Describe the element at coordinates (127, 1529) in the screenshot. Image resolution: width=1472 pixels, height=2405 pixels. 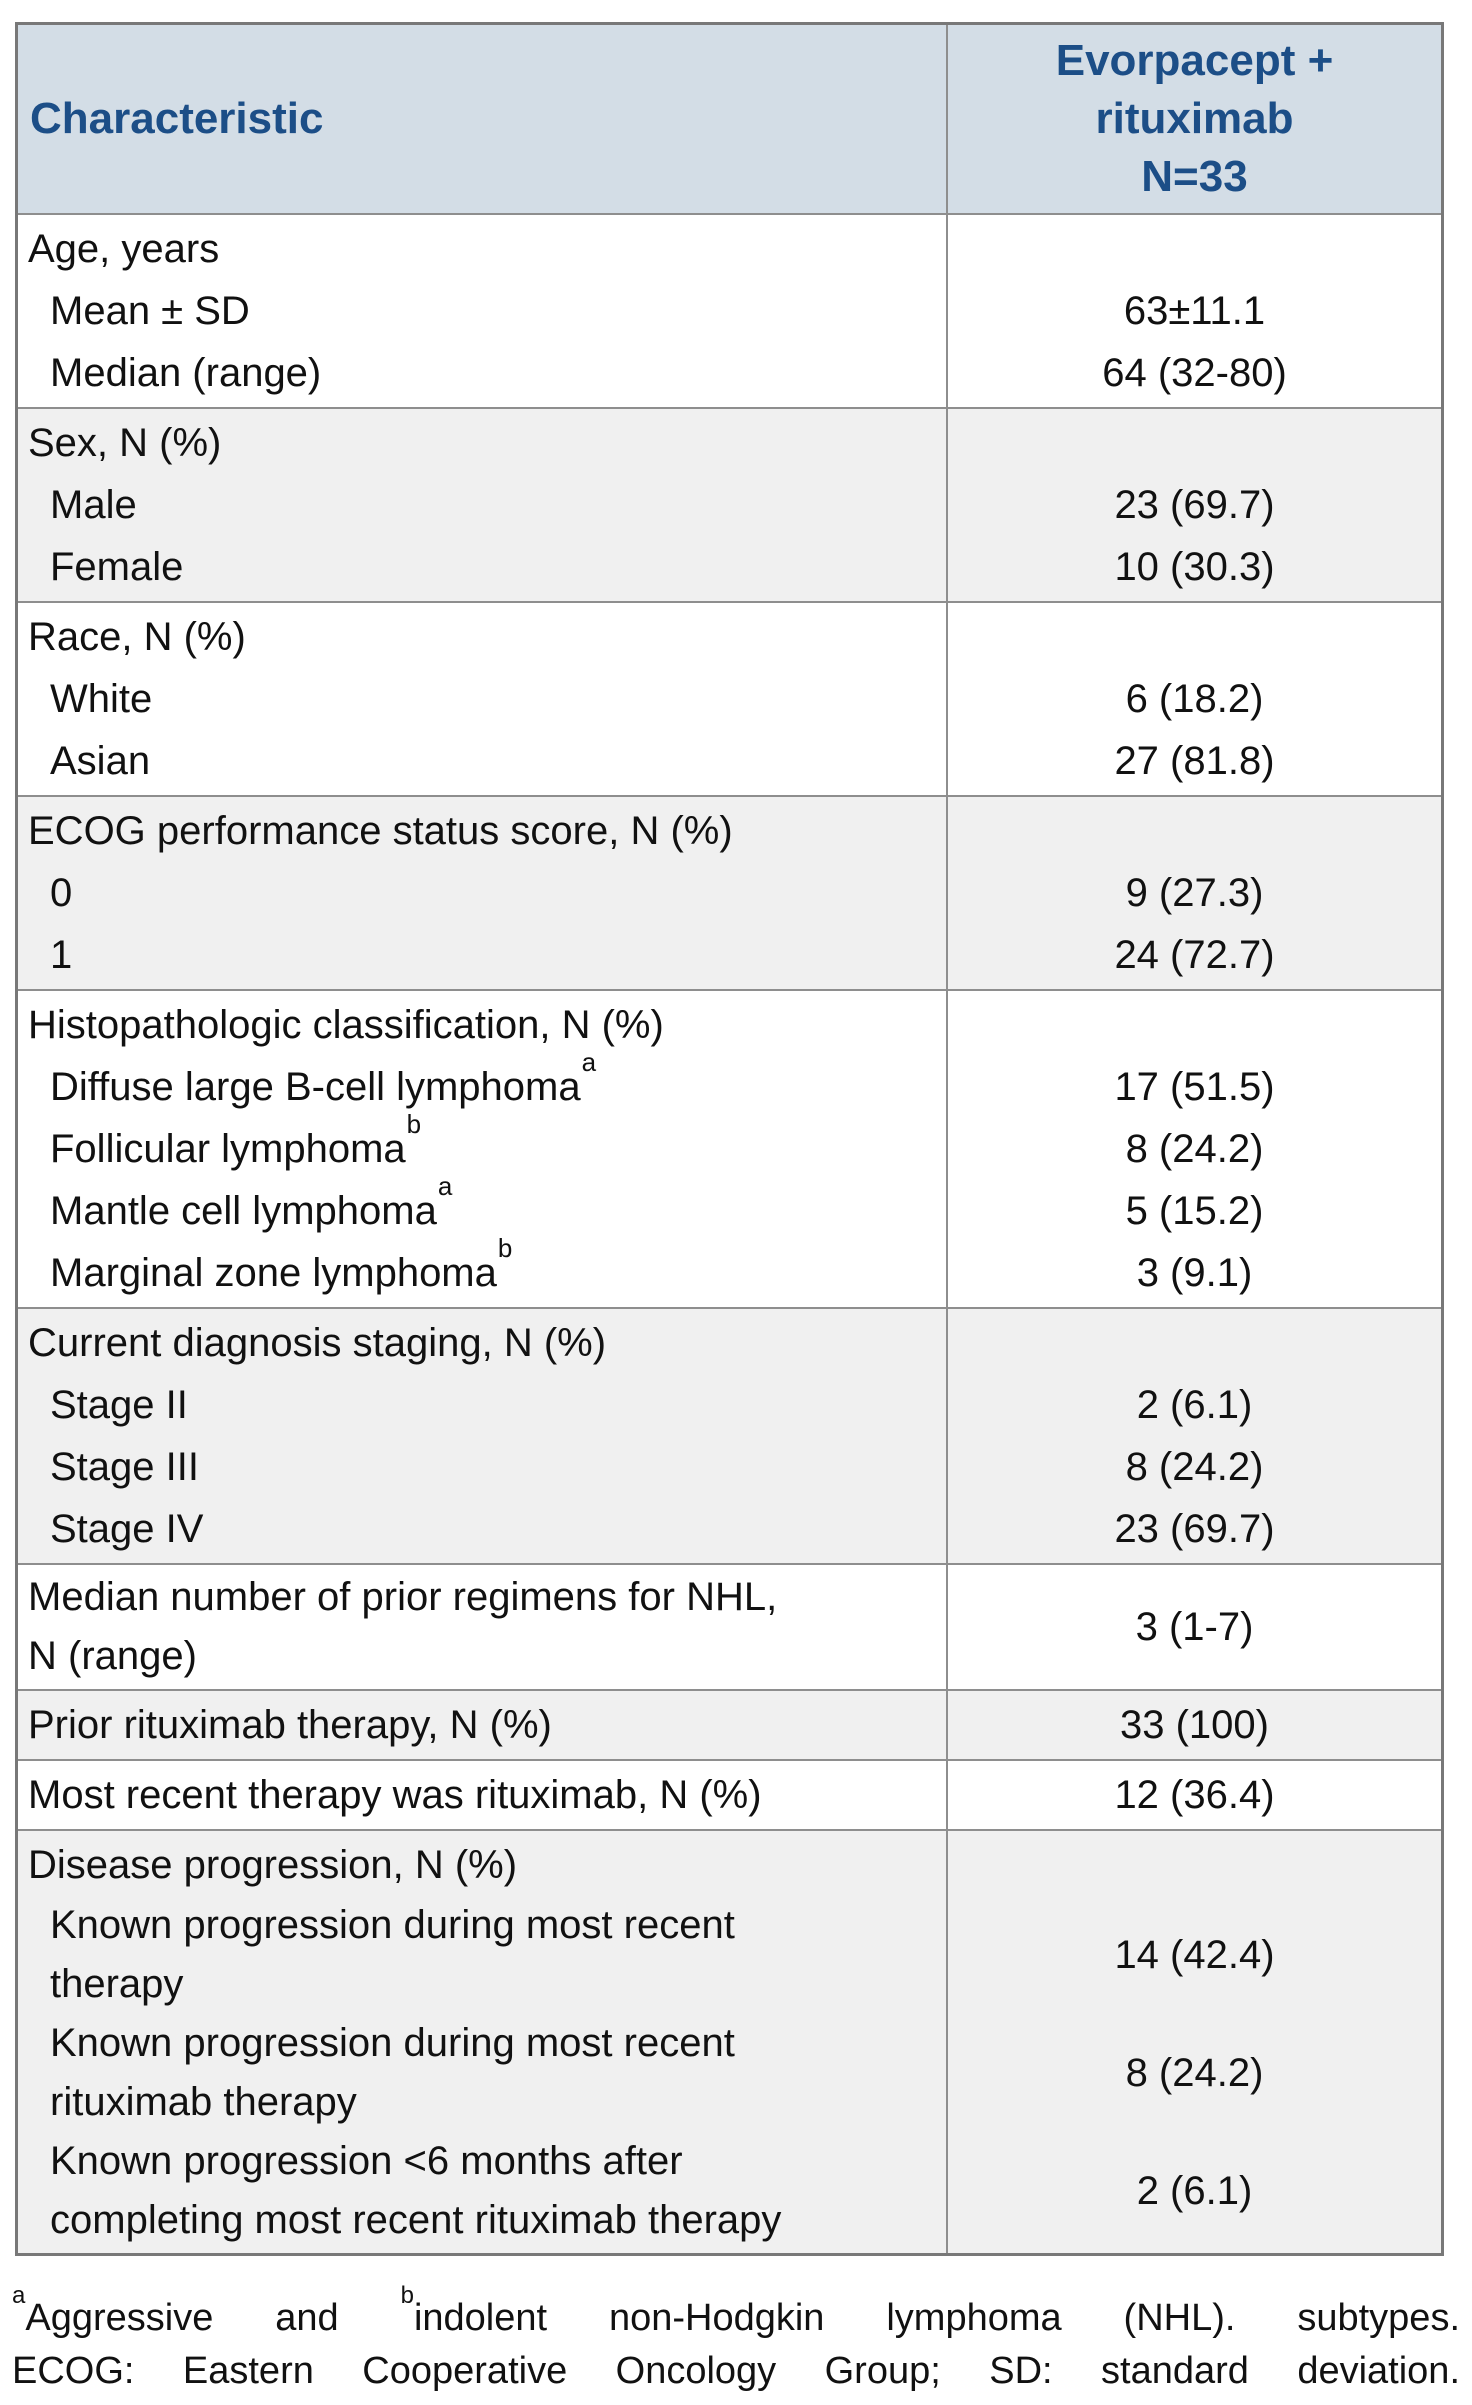
I see `row-label: Stage IV` at that location.